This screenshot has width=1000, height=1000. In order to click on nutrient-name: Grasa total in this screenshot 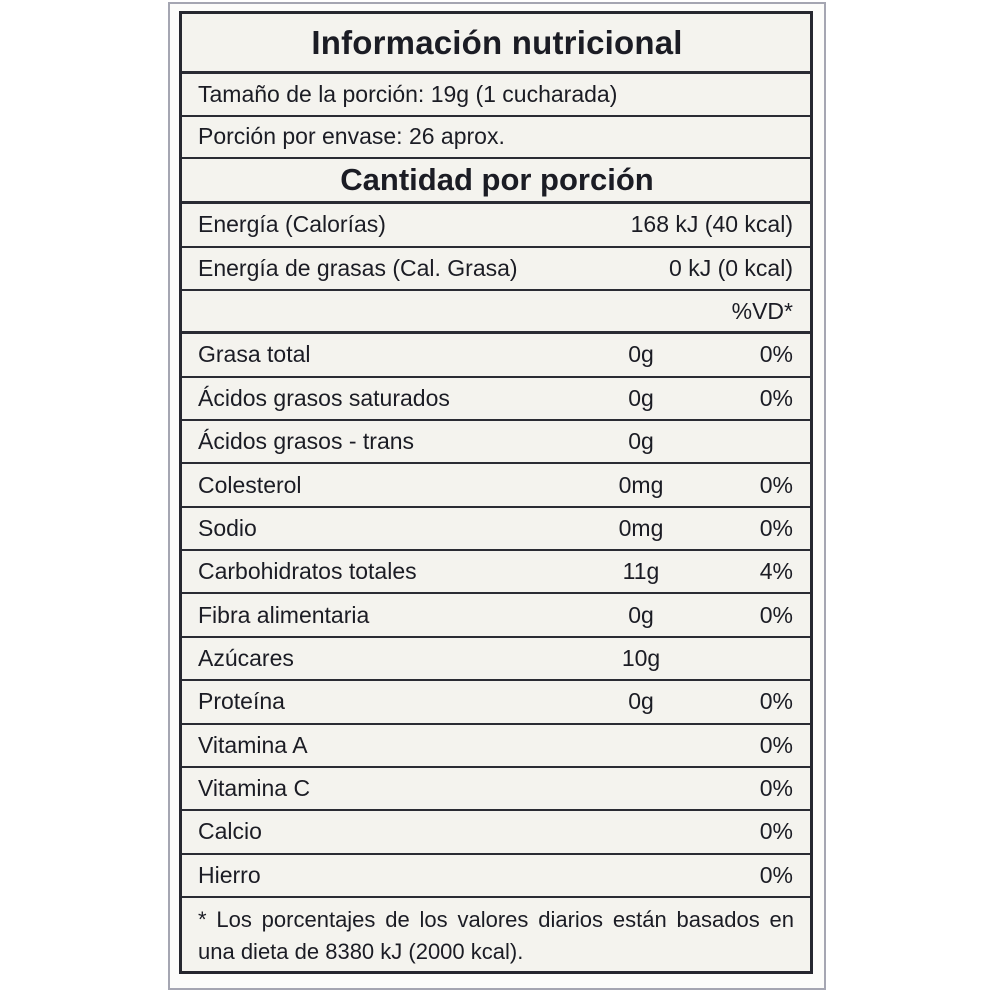, I will do `click(254, 354)`.